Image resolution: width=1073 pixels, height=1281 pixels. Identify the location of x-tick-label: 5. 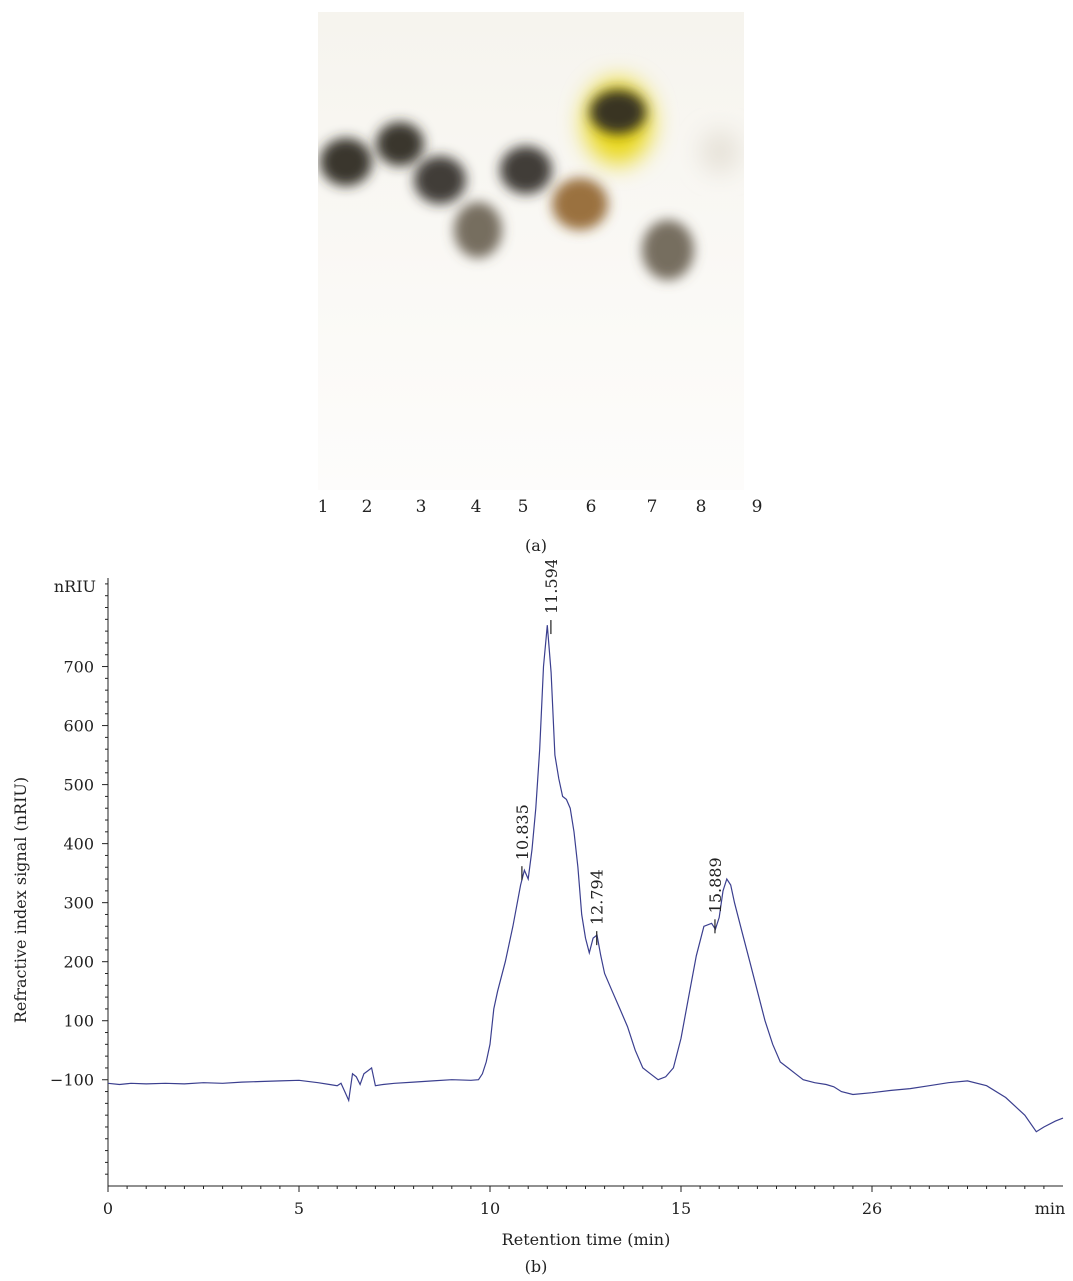
(299, 1208).